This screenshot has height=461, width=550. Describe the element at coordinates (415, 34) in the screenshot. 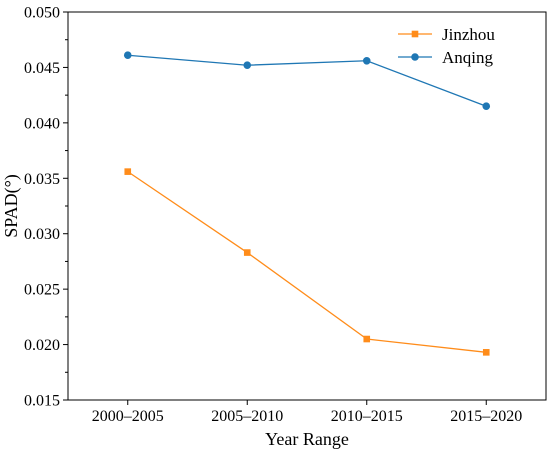

I see `legend-marker-jinzhou` at that location.